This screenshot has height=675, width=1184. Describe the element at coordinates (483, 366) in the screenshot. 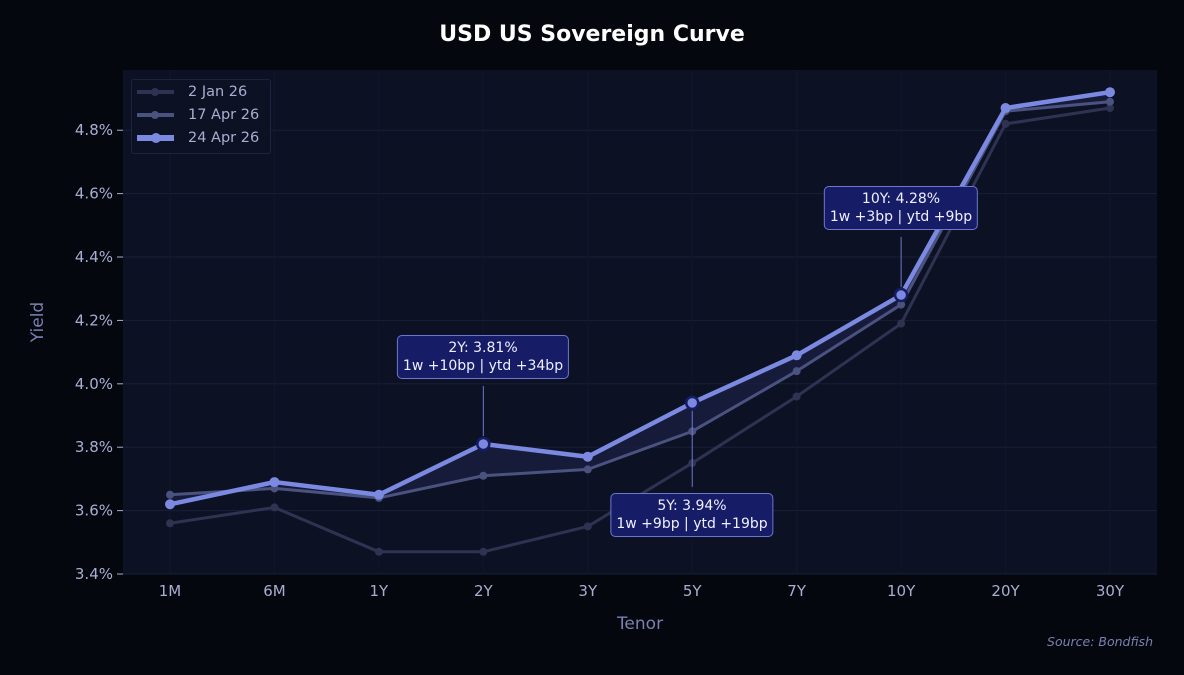

I see `annotation-line2: 1w +10bp | ytd +34bp` at that location.